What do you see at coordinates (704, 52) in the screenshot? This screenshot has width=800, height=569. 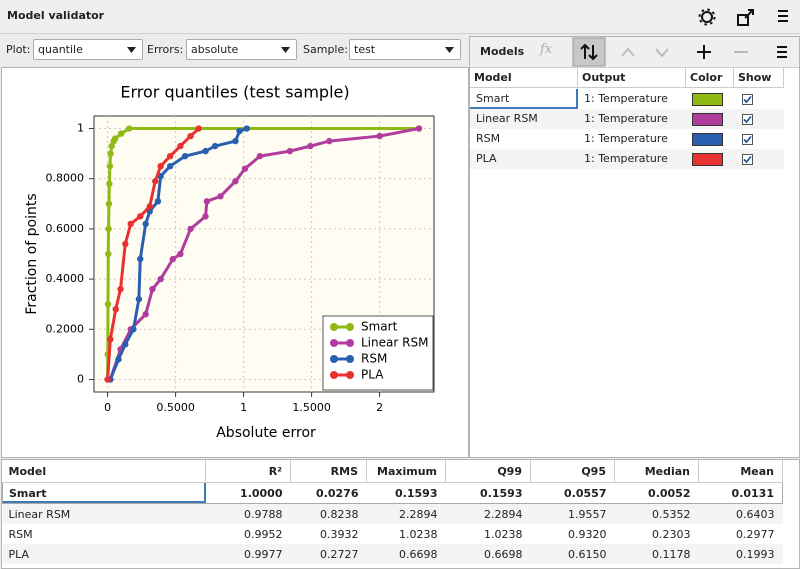 I see `add-button` at bounding box center [704, 52].